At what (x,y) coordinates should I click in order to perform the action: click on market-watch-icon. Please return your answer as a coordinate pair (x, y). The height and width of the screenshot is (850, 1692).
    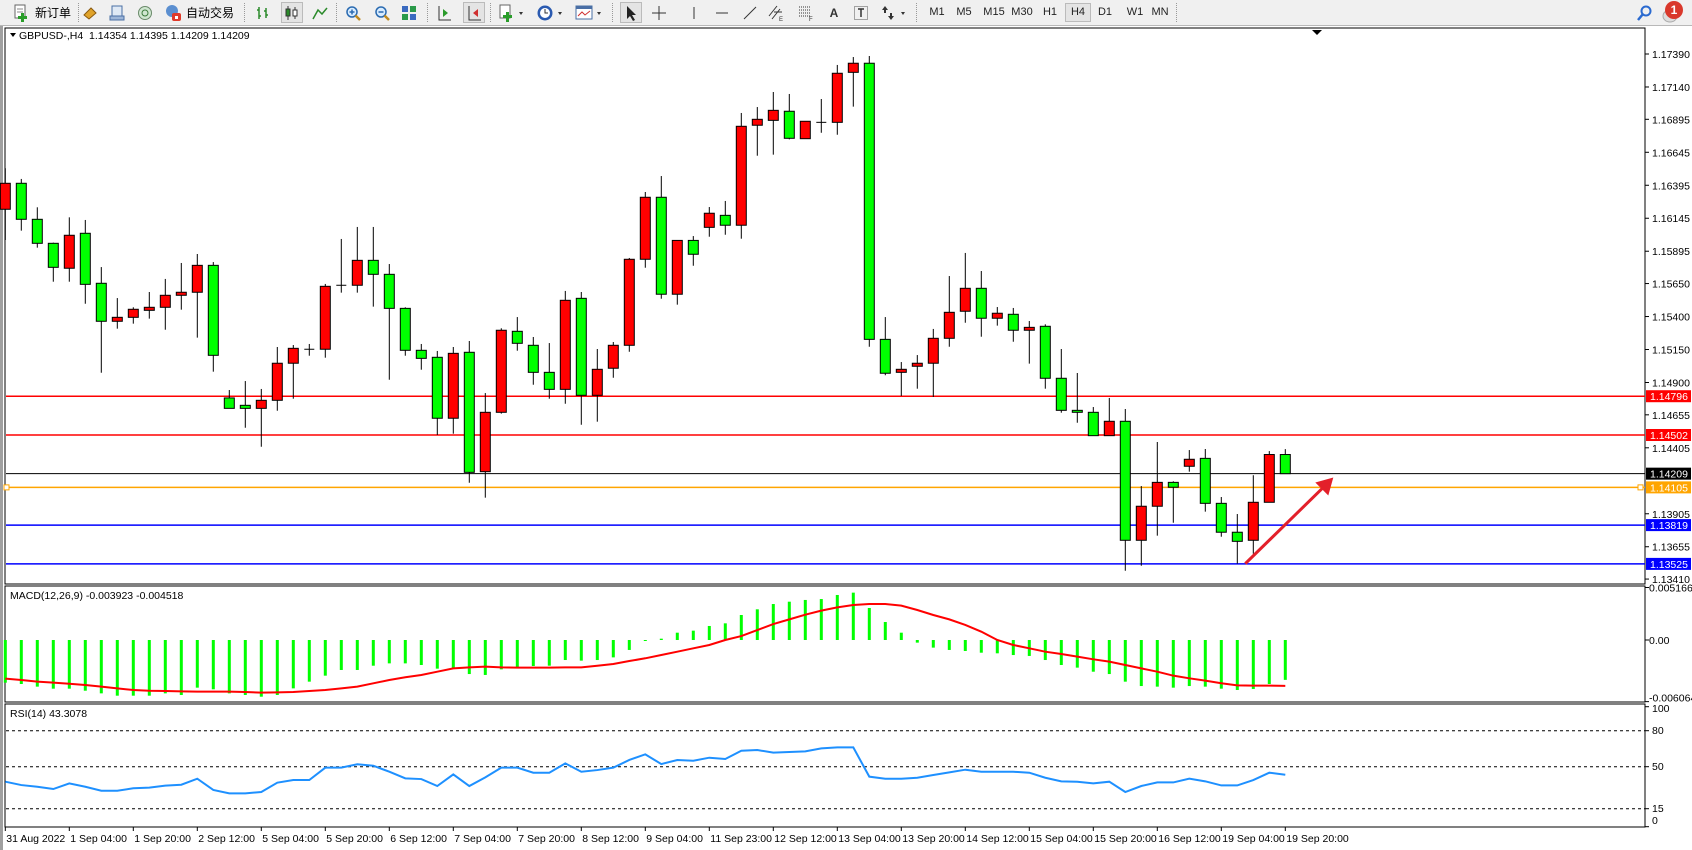
    Looking at the image, I should click on (90, 12).